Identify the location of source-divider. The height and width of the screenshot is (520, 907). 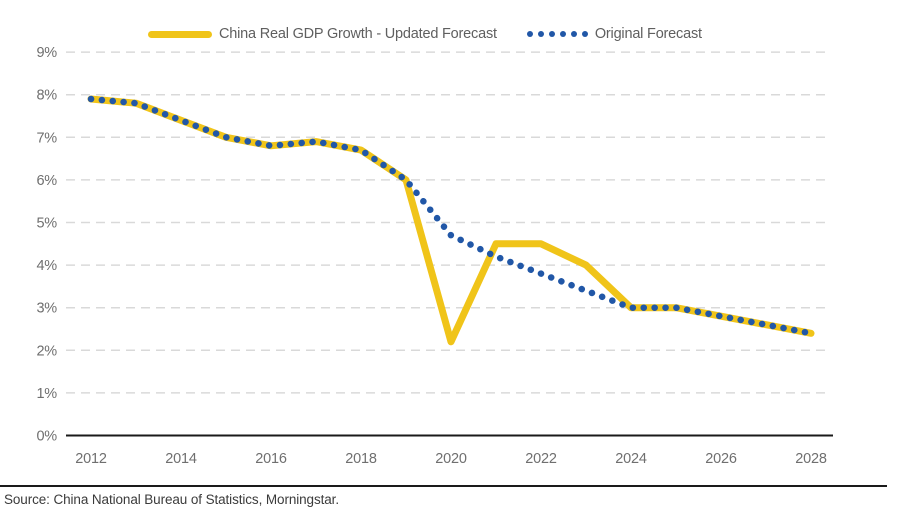
(443, 486).